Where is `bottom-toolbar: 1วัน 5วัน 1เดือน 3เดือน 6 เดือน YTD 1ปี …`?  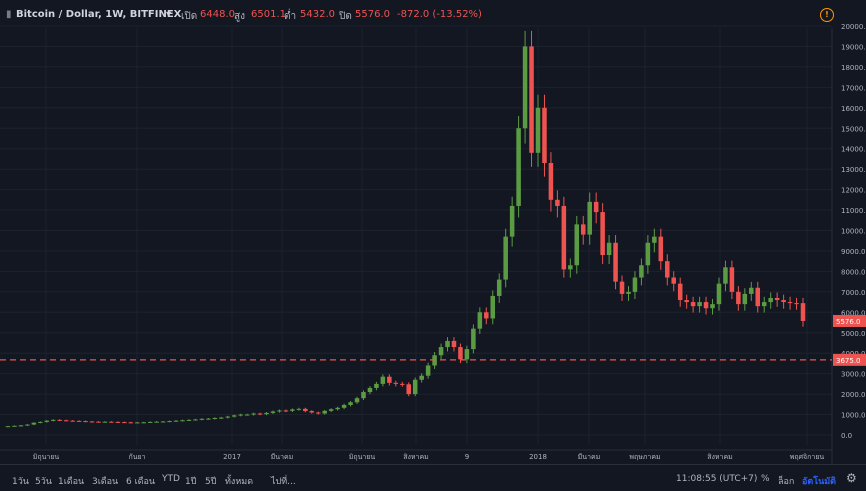 bottom-toolbar: 1วัน 5วัน 1เดือน 3เดือน 6 เดือน YTD 1ปี … is located at coordinates (433, 477).